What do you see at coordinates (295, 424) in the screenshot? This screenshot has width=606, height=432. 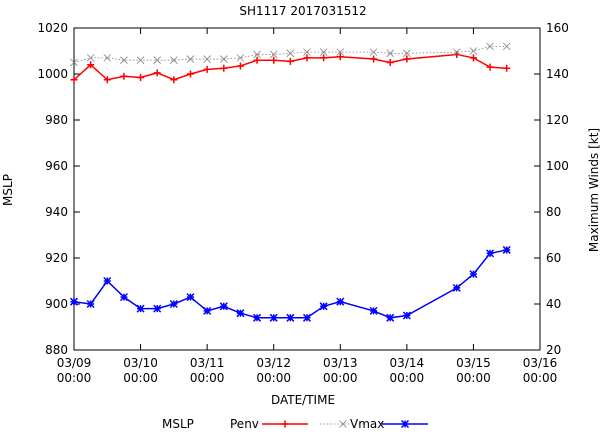 I see `legend: MSLP Penv Vmax` at bounding box center [295, 424].